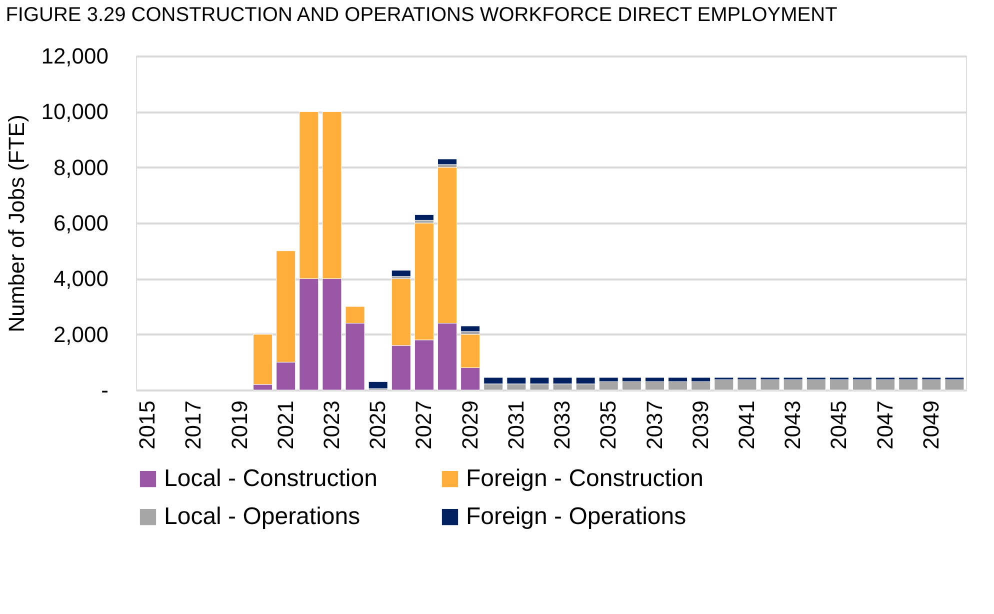 The image size is (994, 614). What do you see at coordinates (239, 425) in the screenshot?
I see `x-tick-label: 2019` at bounding box center [239, 425].